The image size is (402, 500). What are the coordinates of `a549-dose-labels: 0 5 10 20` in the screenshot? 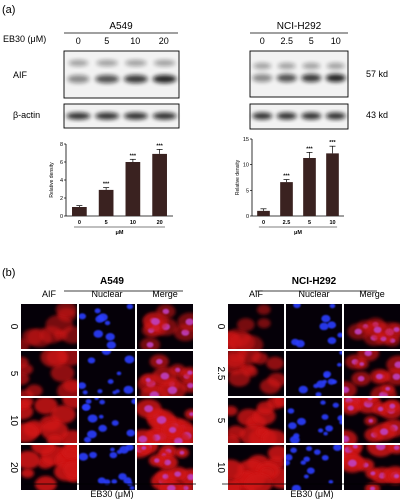 It's located at (122, 41).